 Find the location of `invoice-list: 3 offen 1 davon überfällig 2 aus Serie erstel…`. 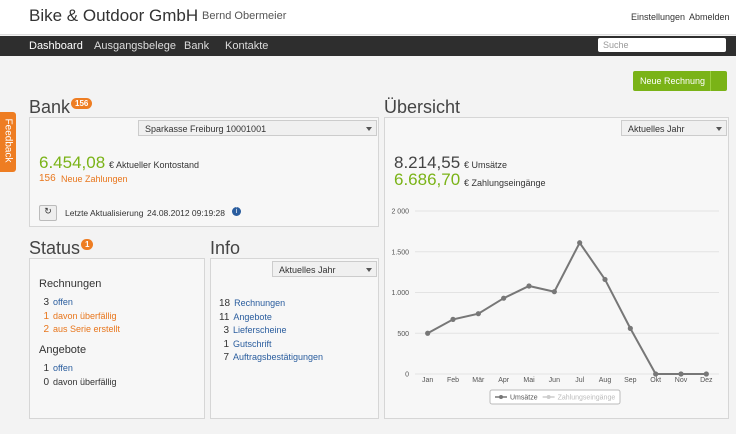

invoice-list: 3 offen 1 davon überfällig 2 aus Serie erstel… is located at coordinates (79, 316).